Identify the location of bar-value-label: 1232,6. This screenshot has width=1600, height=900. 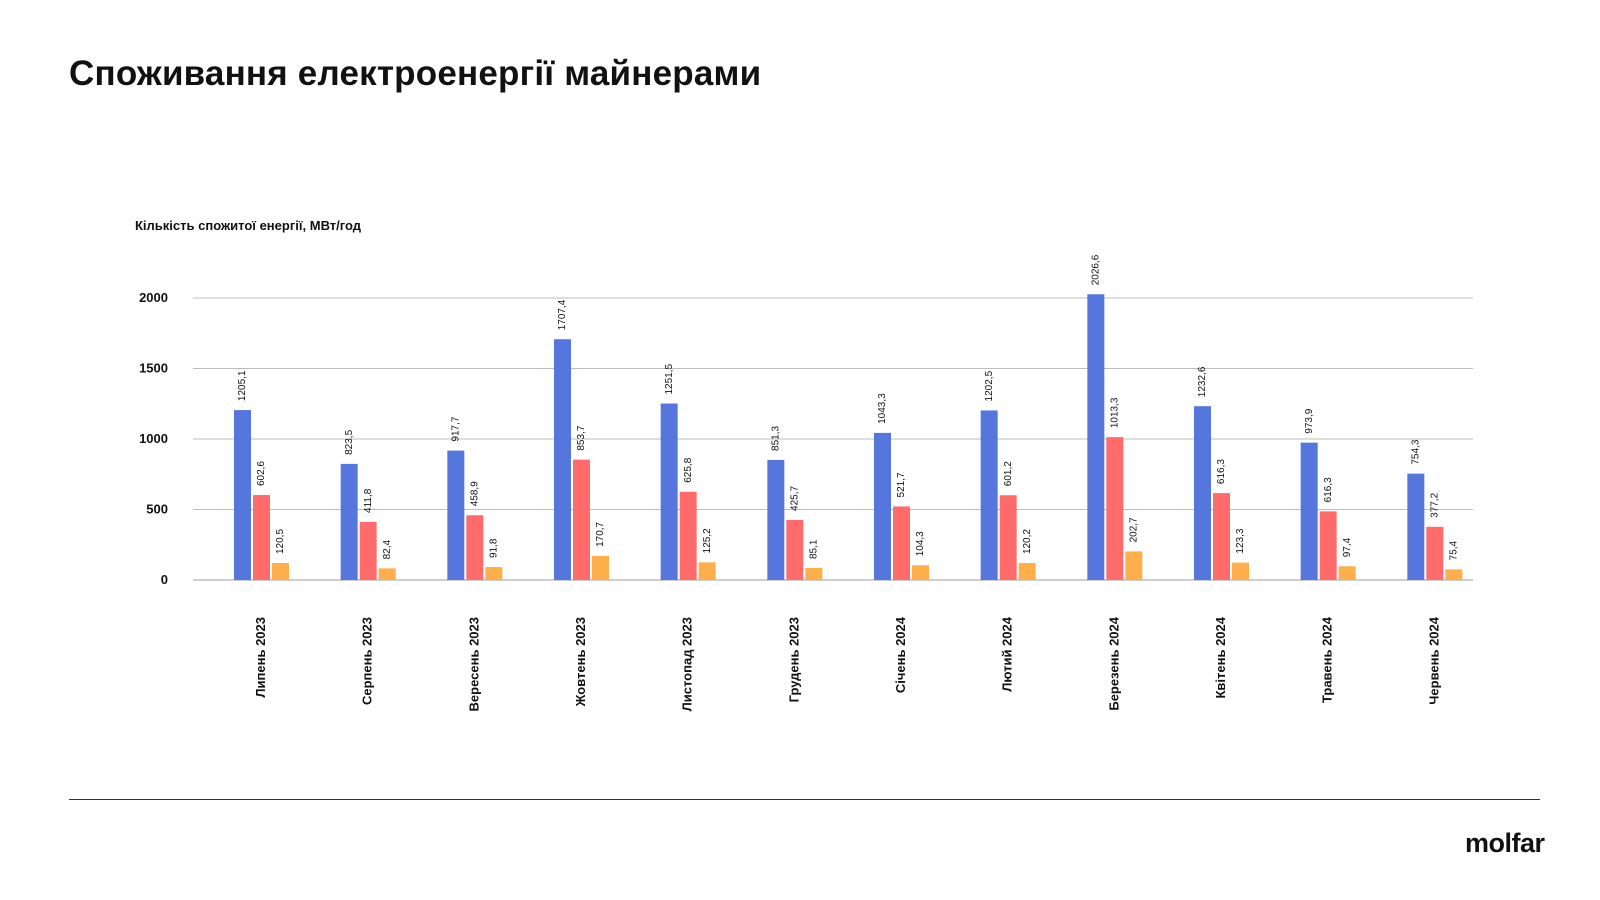
(1202, 381).